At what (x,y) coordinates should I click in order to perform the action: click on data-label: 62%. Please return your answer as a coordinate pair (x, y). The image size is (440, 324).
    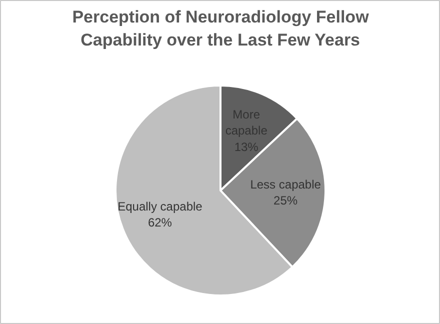
    Looking at the image, I should click on (160, 223).